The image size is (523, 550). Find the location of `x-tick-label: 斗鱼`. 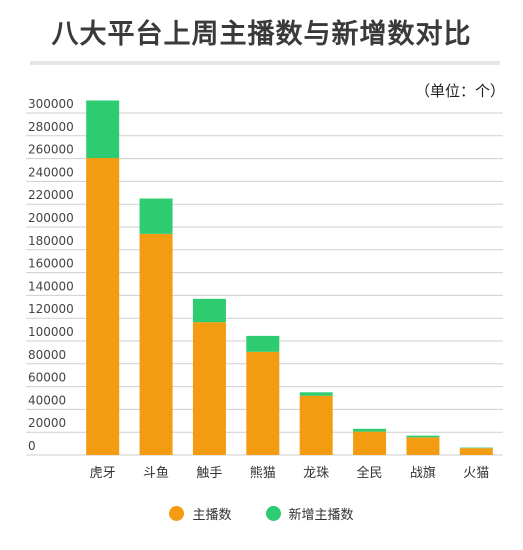

x-tick-label: 斗鱼 is located at coordinates (156, 473).